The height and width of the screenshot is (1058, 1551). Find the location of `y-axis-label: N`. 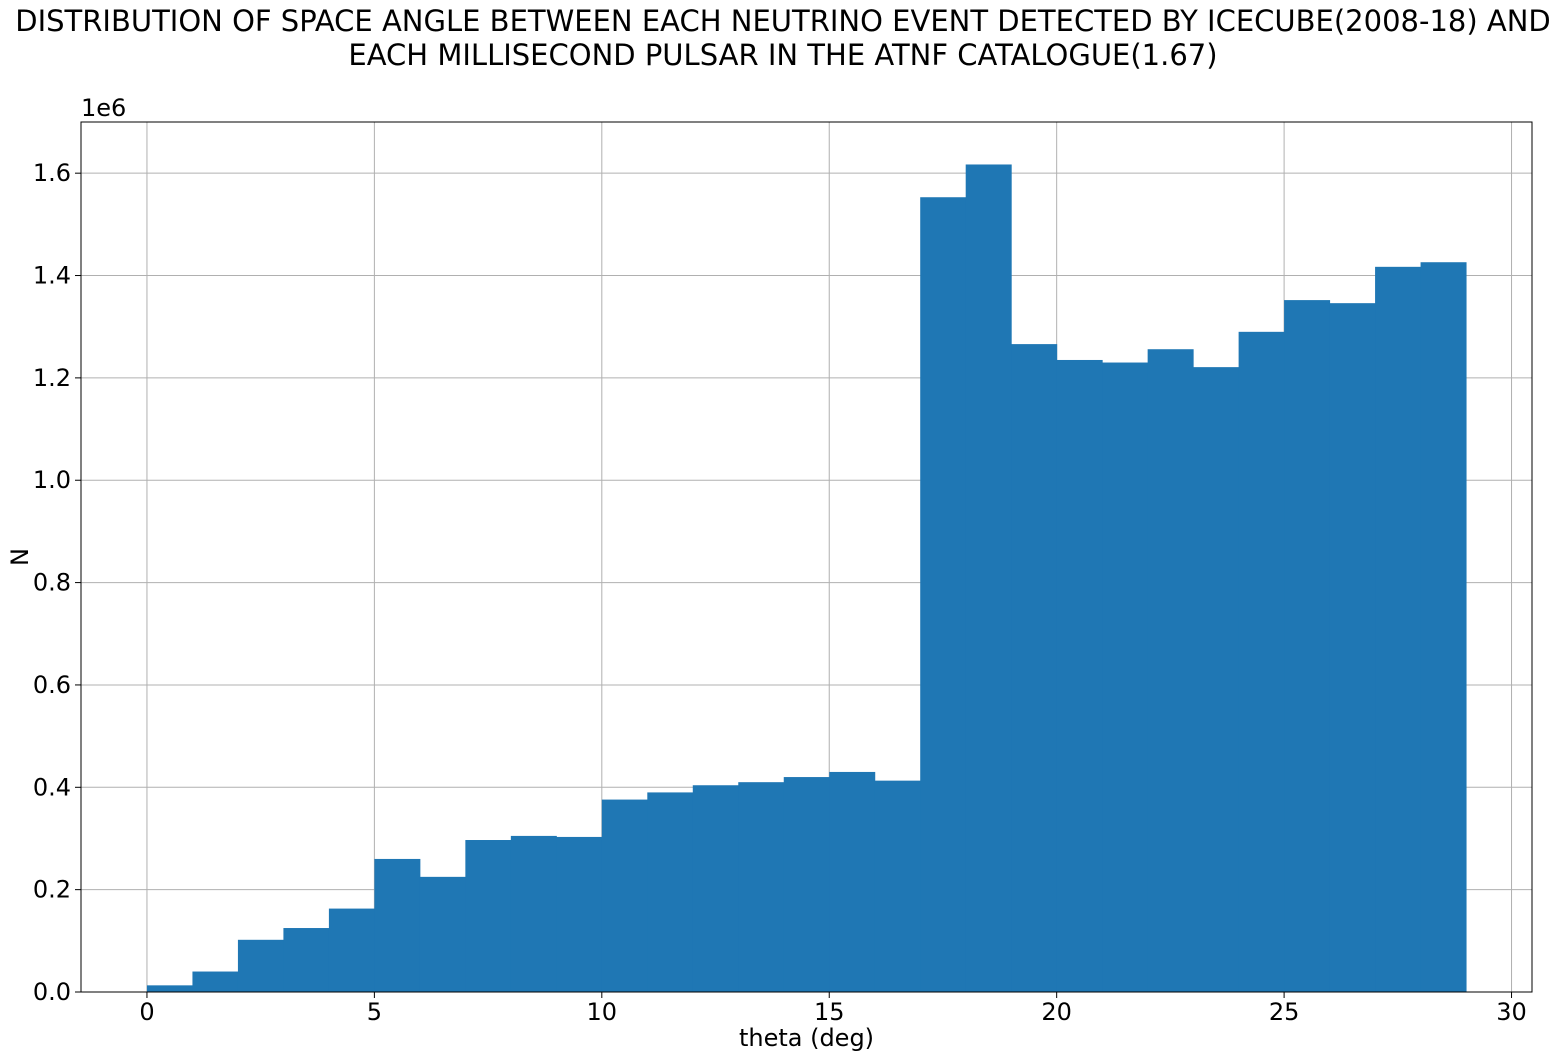

y-axis-label: N is located at coordinates (20, 557).